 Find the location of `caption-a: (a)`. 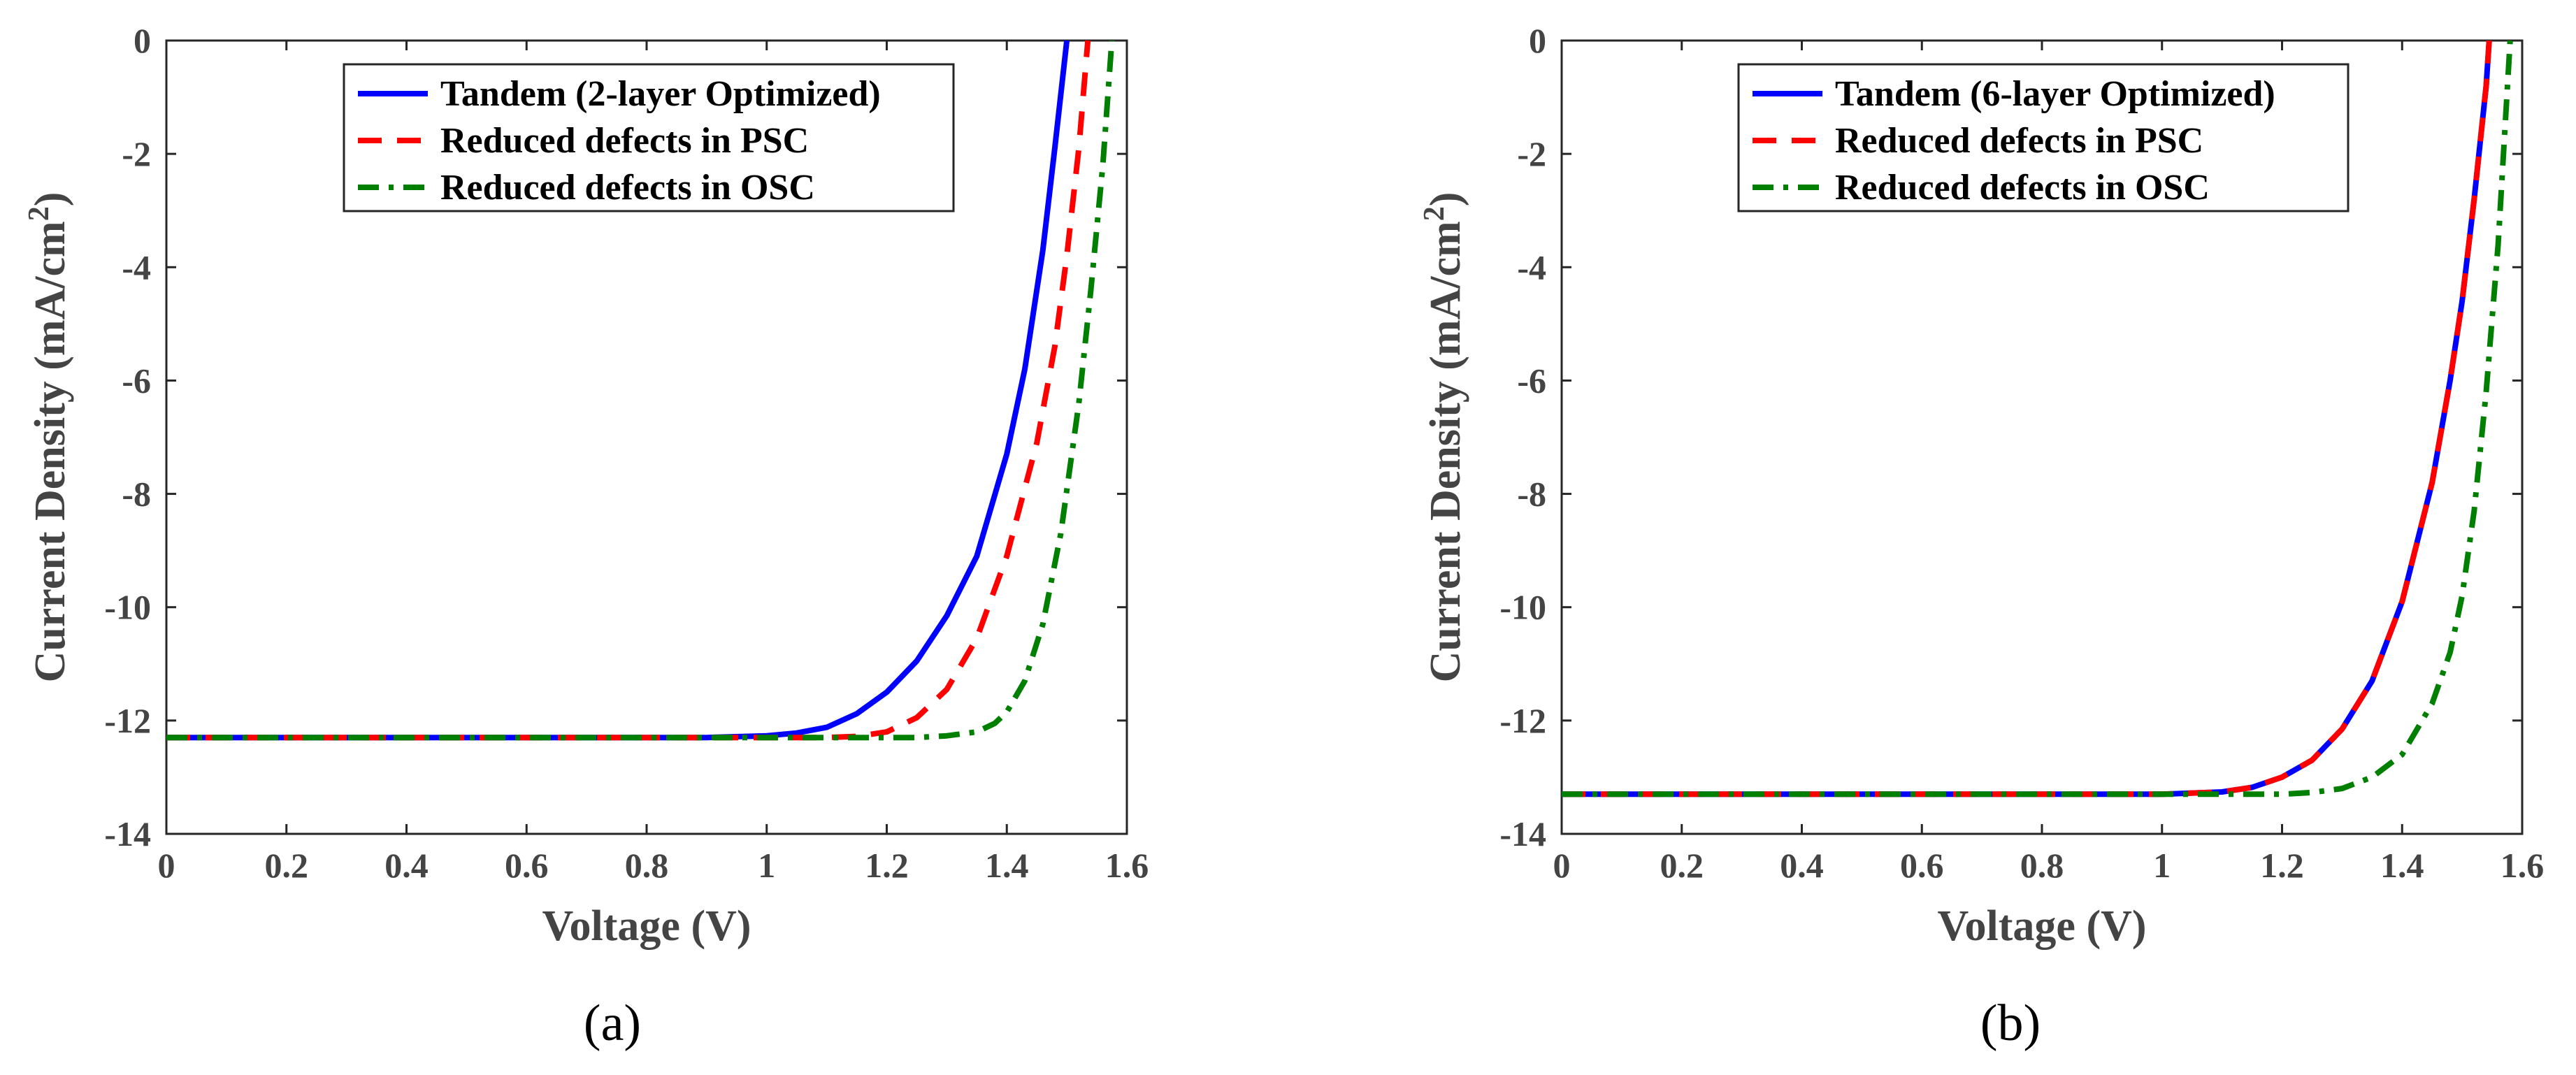

caption-a: (a) is located at coordinates (612, 1023).